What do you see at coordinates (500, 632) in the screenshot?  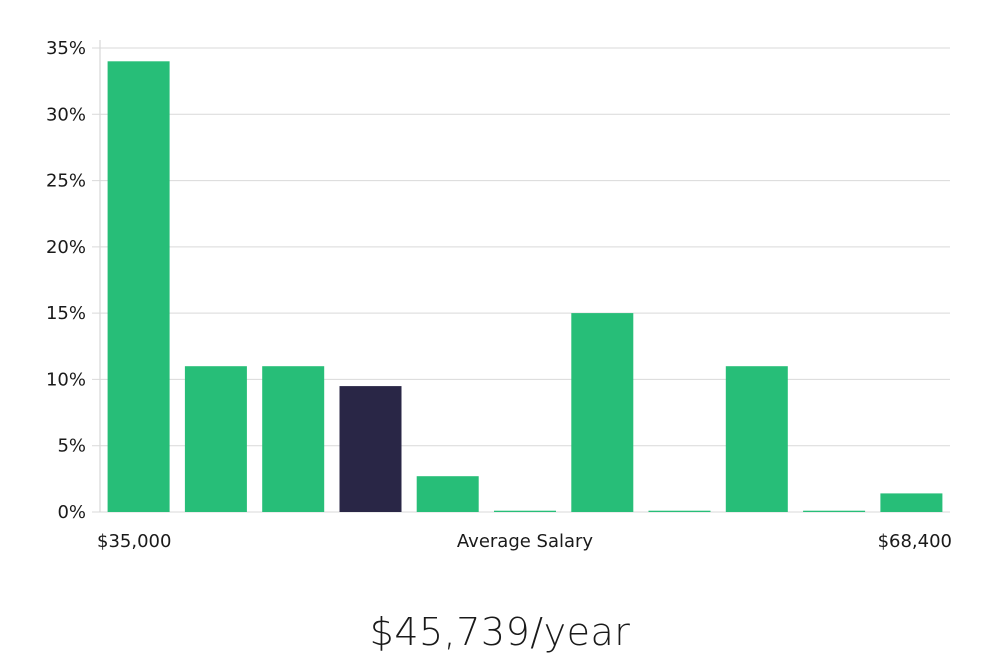 I see `average-salary-value: $45,739/year` at bounding box center [500, 632].